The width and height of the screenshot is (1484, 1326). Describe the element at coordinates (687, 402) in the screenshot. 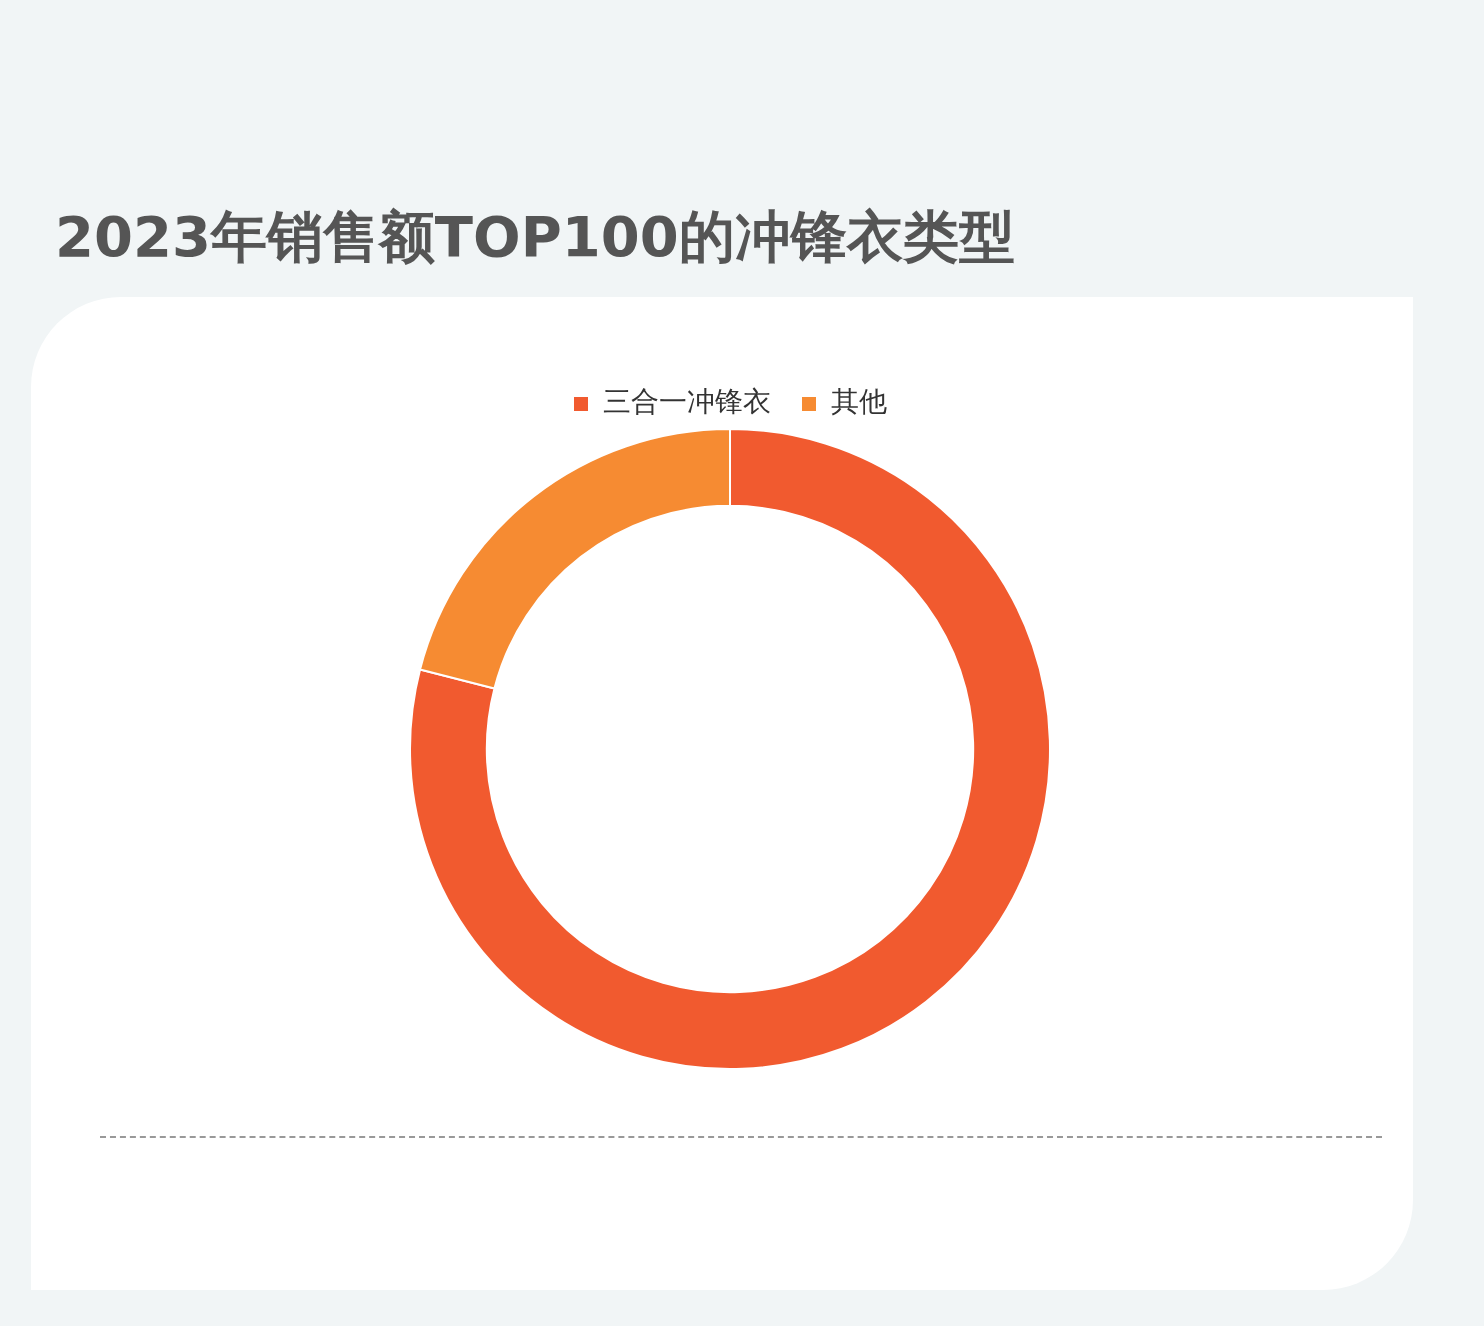

I see `legend-label: 三合一冲锋衣` at that location.